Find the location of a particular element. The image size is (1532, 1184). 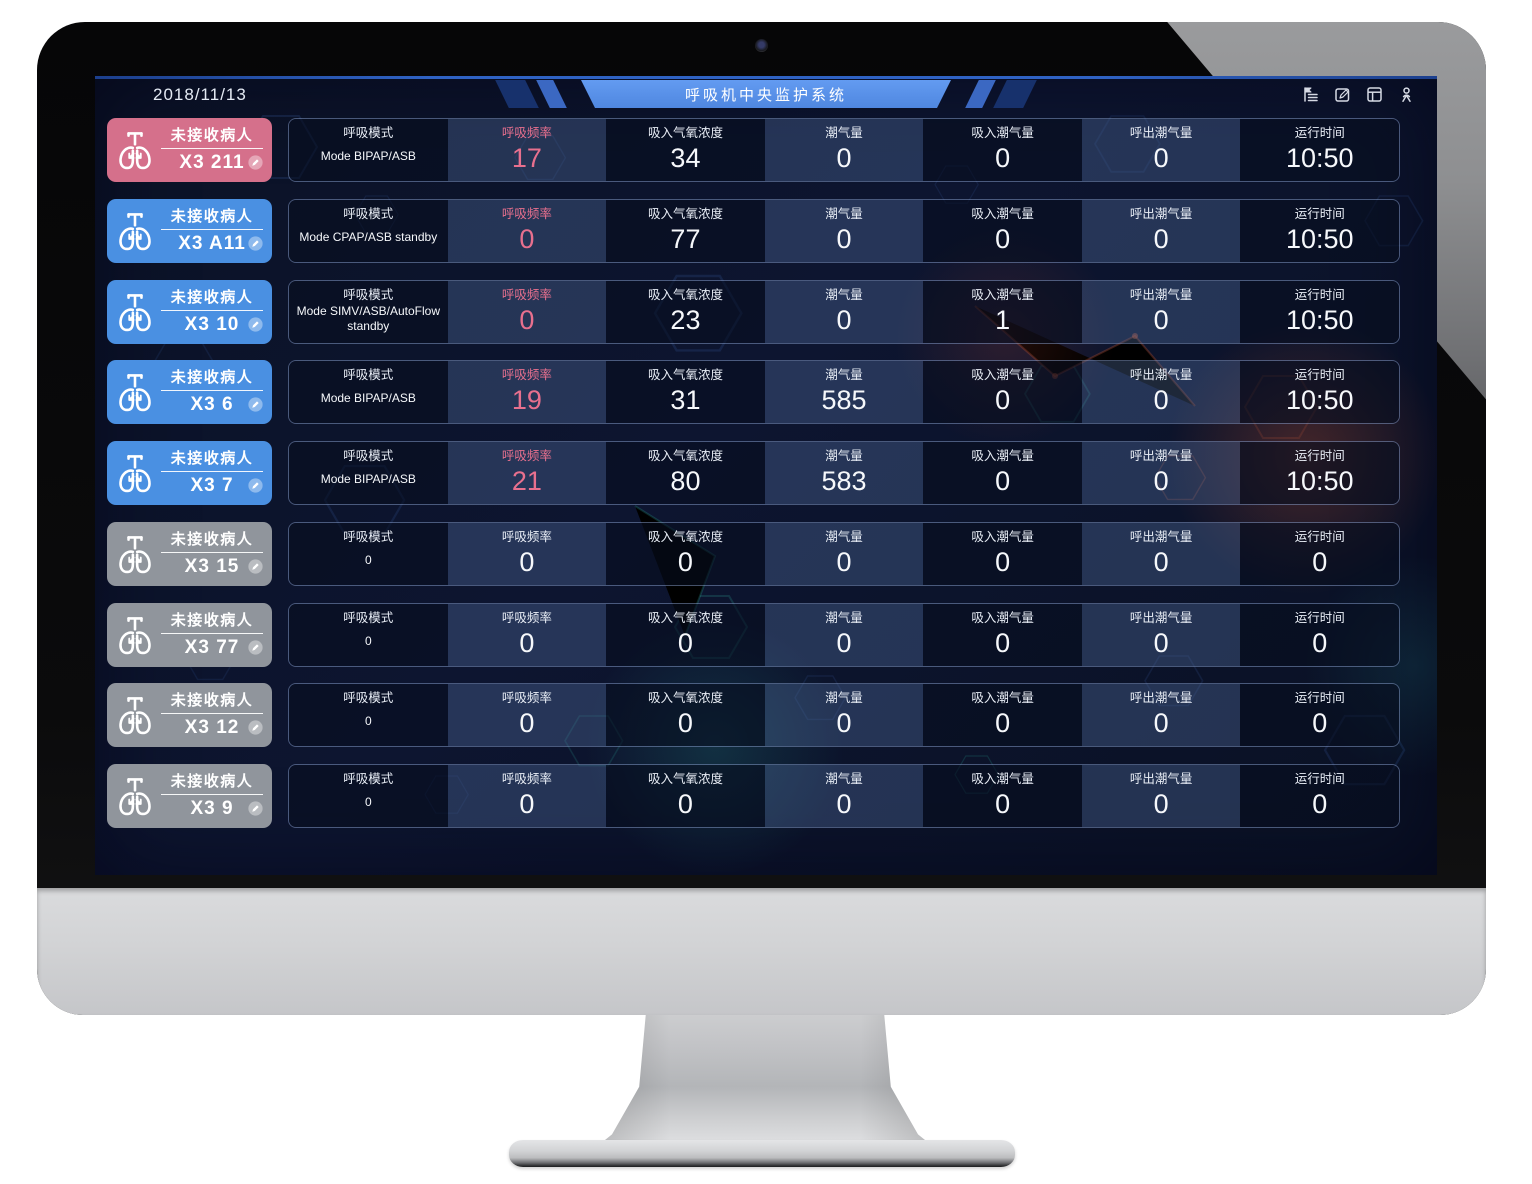

cell-value: 585 is located at coordinates (844, 400).